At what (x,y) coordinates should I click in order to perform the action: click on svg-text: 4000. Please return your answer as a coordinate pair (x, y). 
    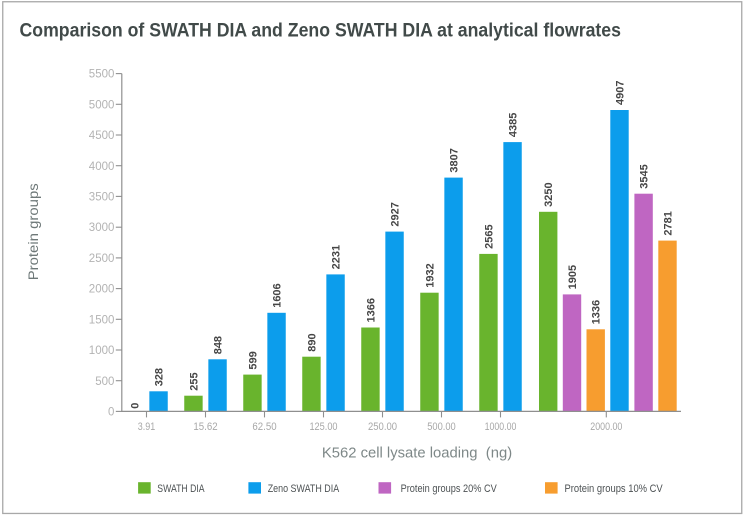
    Looking at the image, I should click on (102, 167).